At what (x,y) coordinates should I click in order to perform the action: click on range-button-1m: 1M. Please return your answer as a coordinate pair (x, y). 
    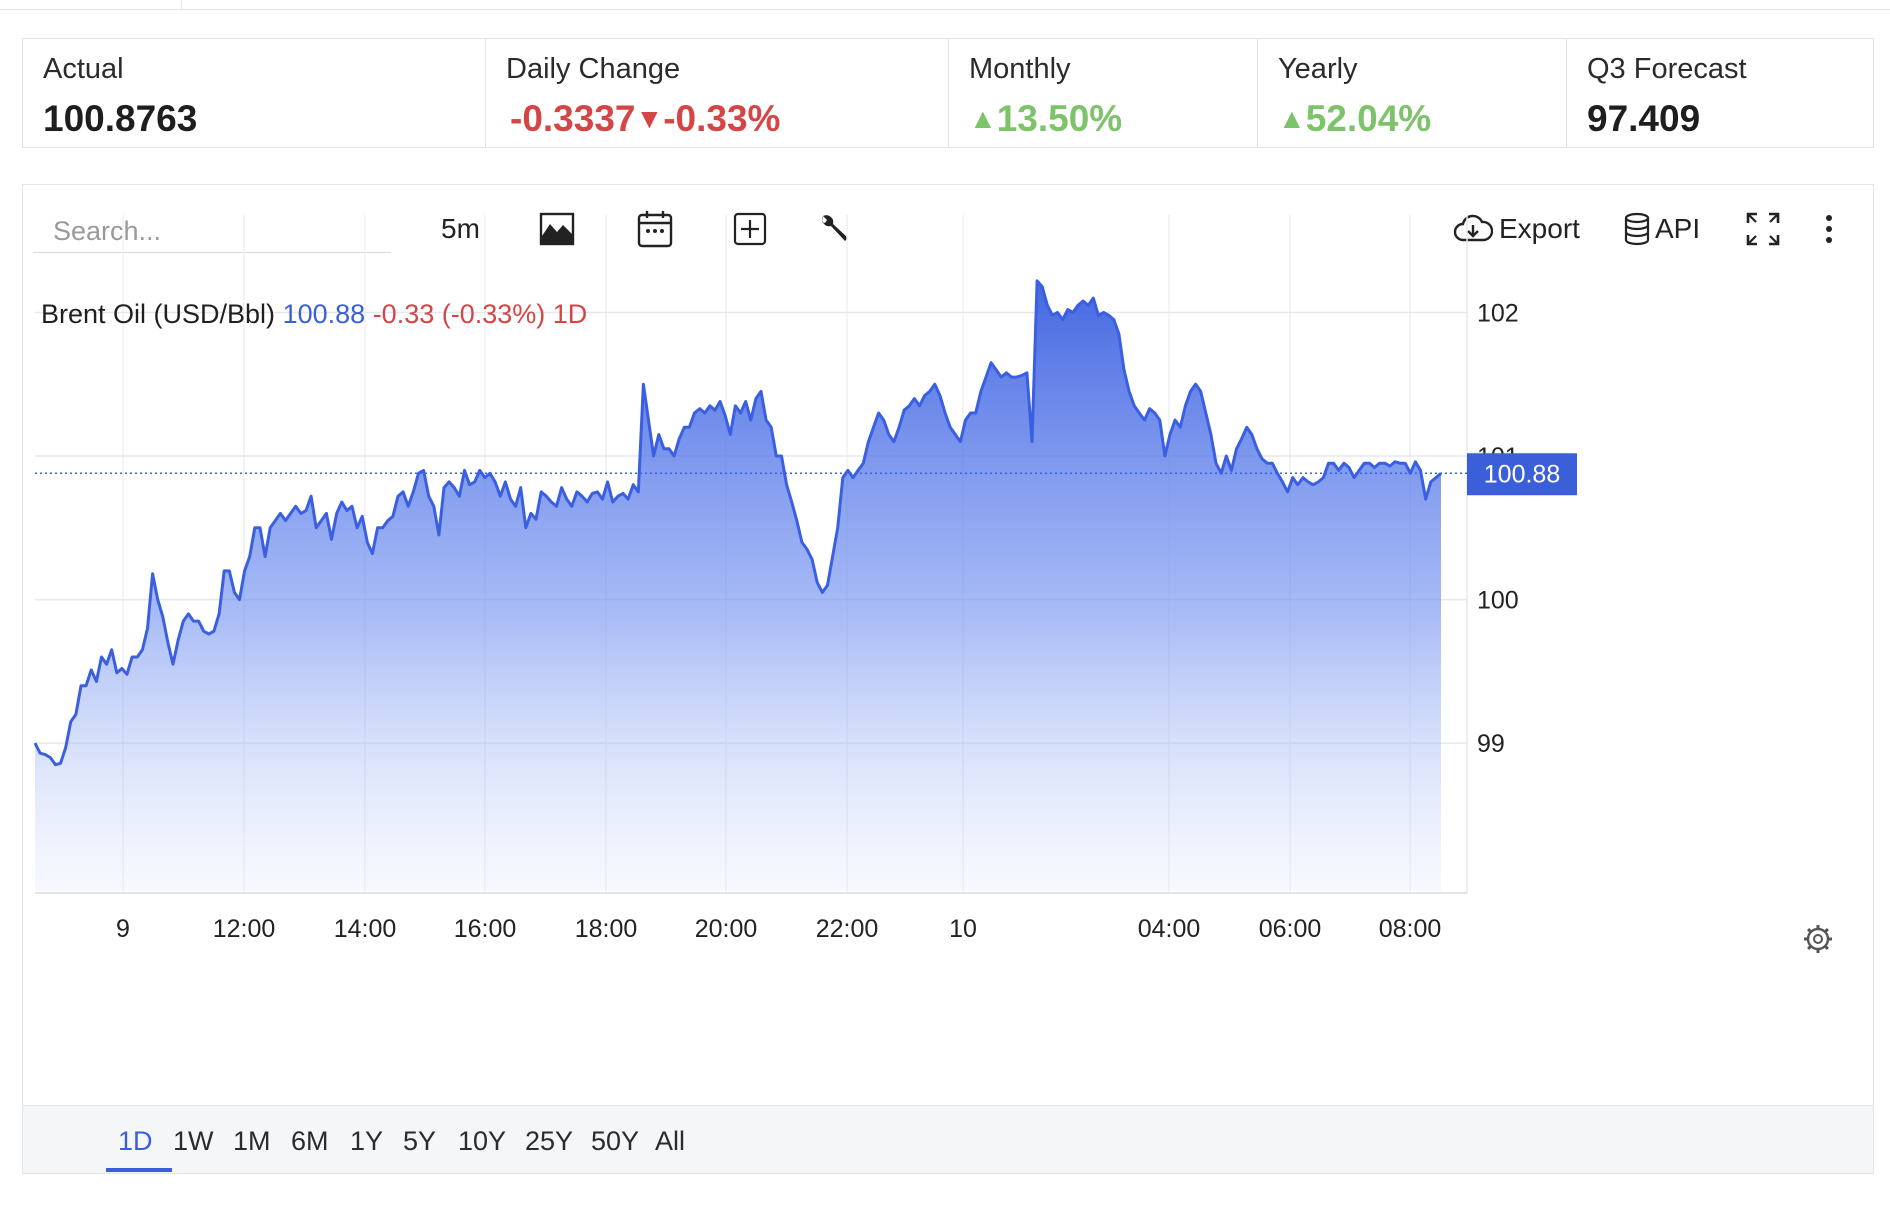
    Looking at the image, I should click on (252, 1141).